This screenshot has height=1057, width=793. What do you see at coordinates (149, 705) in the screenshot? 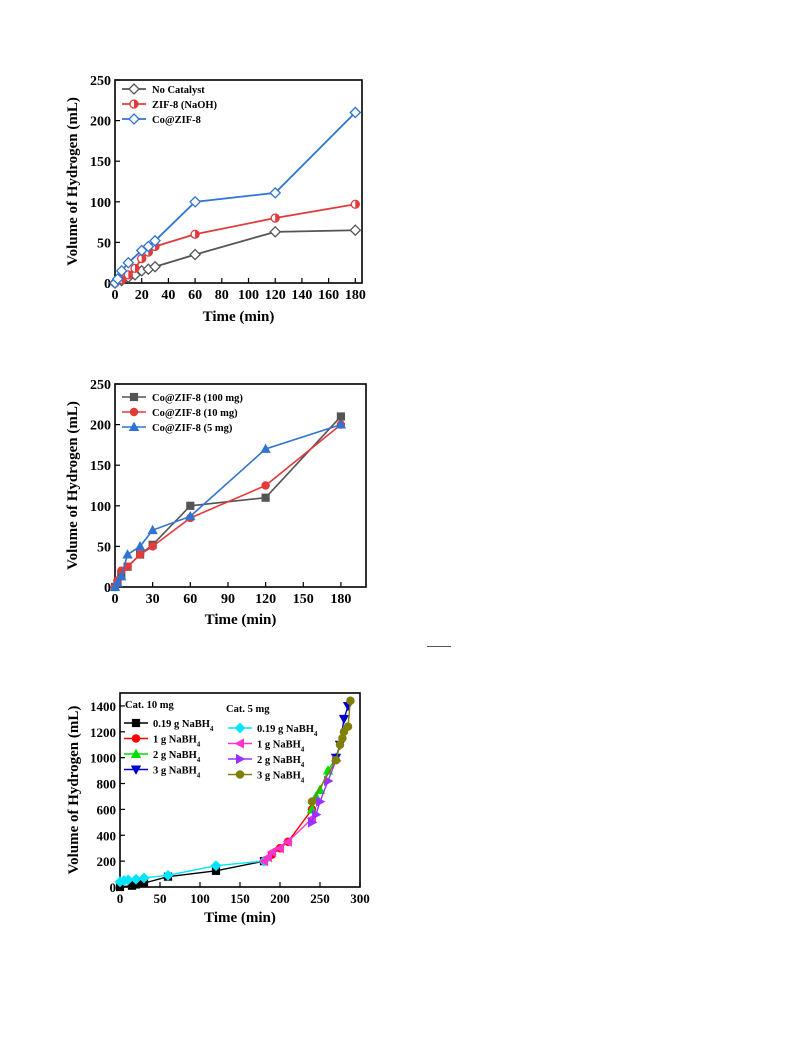
I see `legend-group-title: Cat. 10 mg` at bounding box center [149, 705].